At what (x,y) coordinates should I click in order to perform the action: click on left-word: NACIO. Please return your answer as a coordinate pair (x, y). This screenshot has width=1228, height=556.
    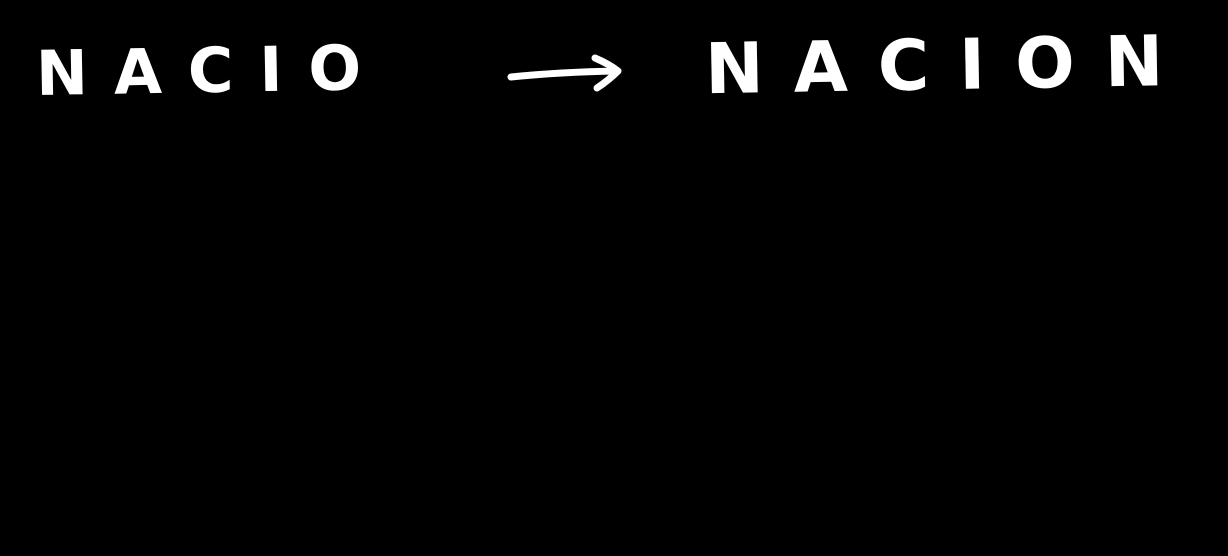
    Looking at the image, I should click on (211, 70).